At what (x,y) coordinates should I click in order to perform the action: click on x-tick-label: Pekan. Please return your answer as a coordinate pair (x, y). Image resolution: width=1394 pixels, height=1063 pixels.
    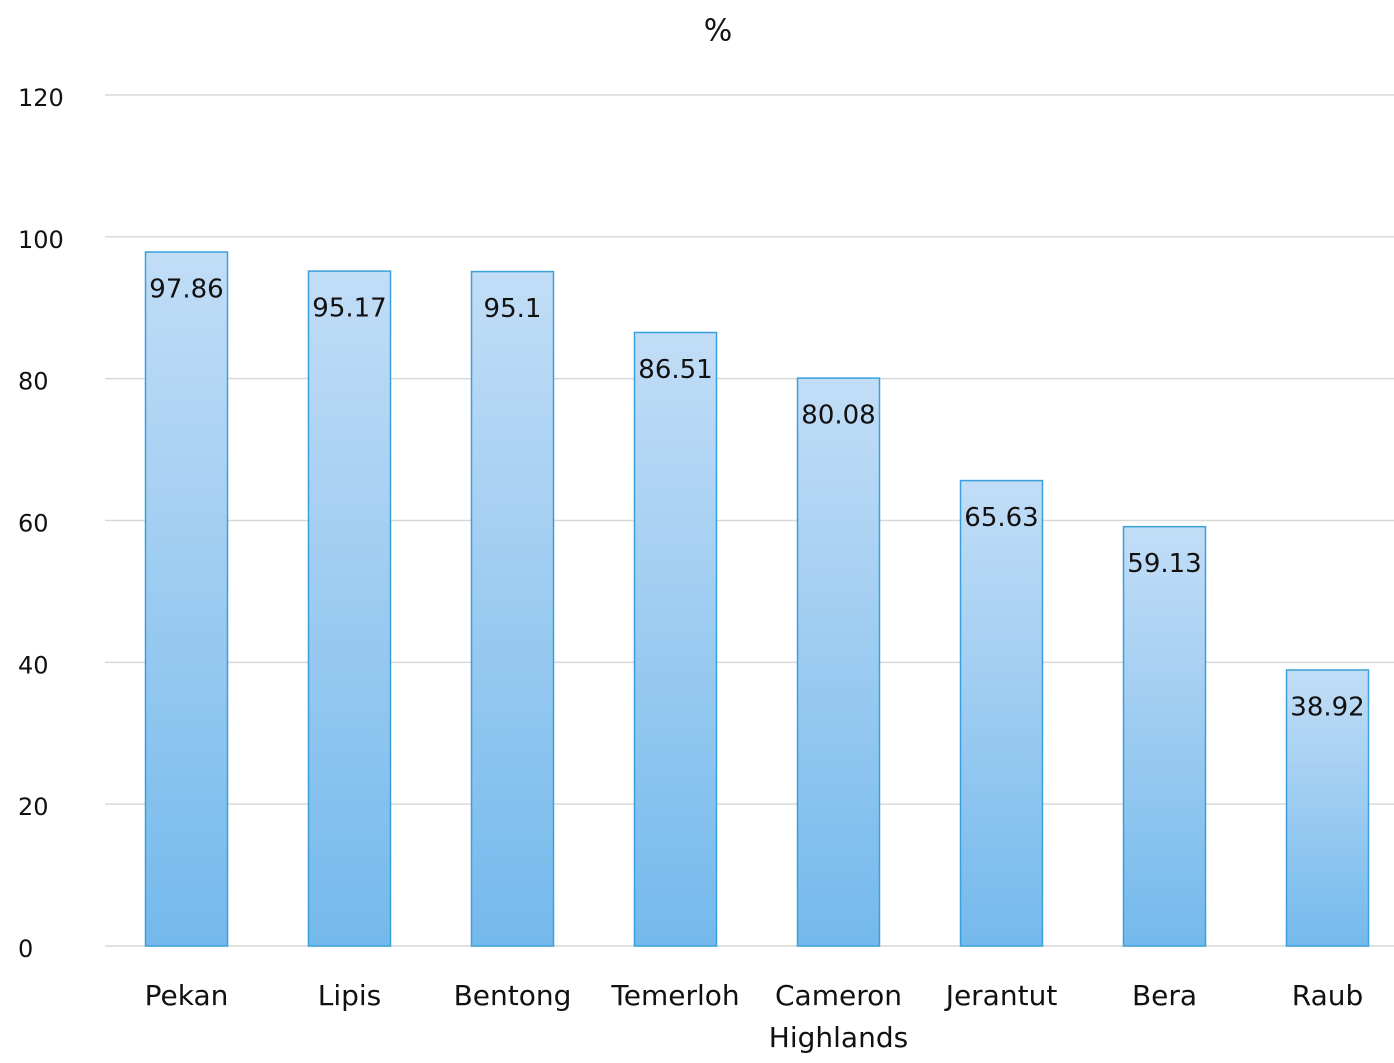
    Looking at the image, I should click on (186, 995).